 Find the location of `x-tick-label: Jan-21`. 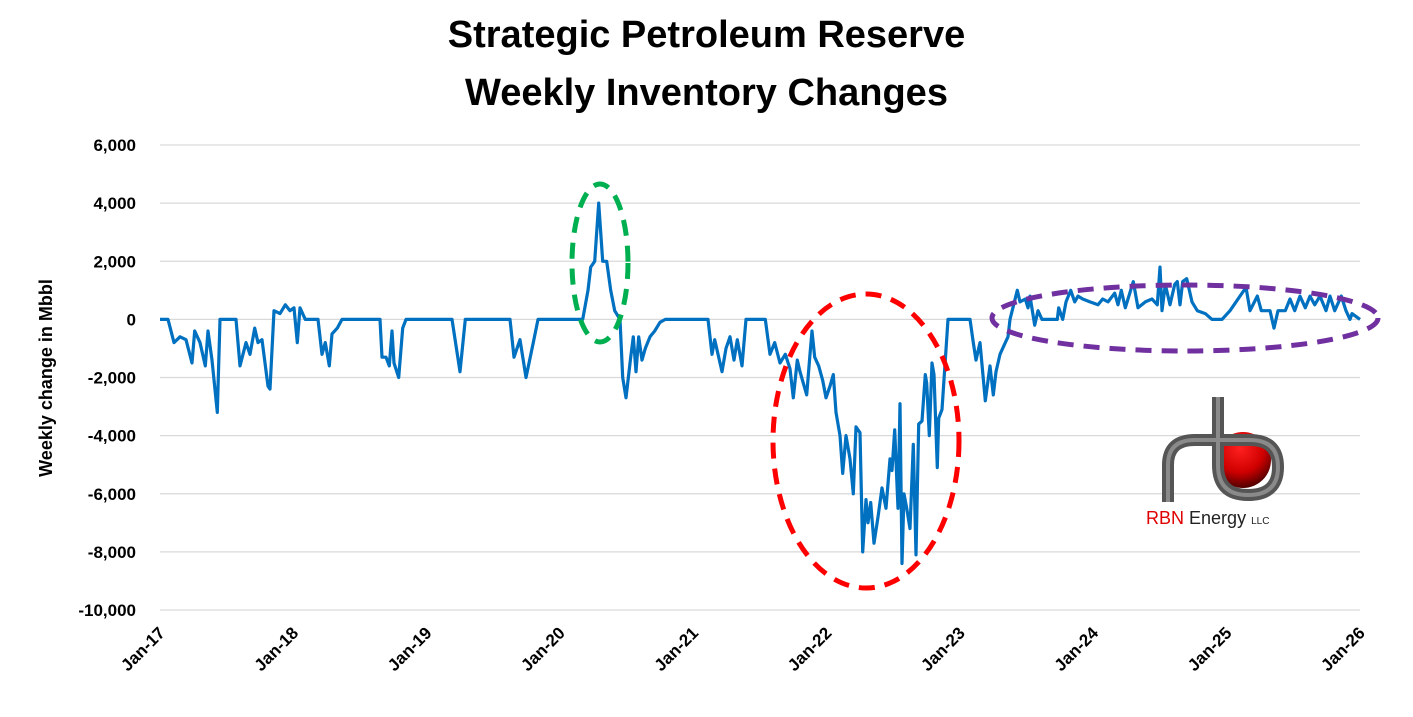

x-tick-label: Jan-21 is located at coordinates (677, 649).